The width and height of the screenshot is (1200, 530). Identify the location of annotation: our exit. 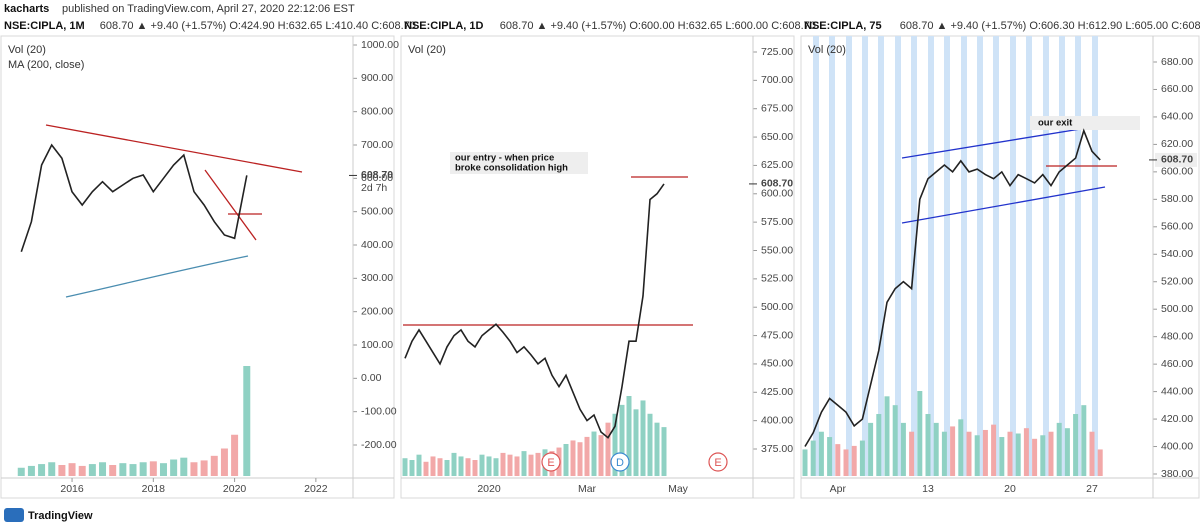
(1055, 123).